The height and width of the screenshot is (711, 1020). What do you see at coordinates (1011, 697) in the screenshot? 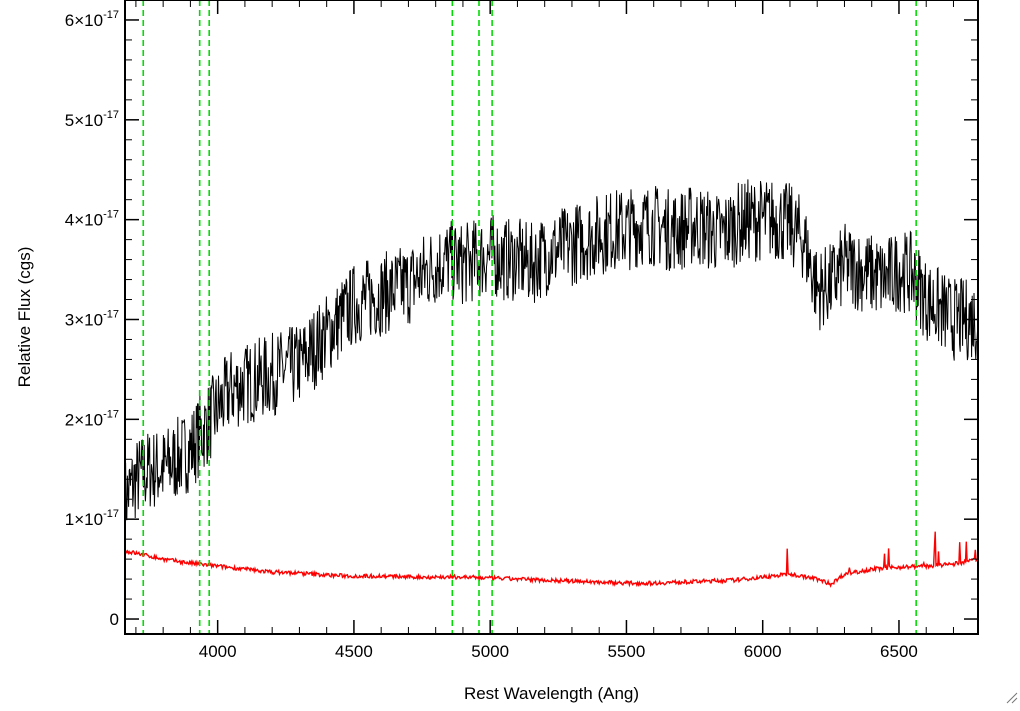
I see `resize-grip-icon` at bounding box center [1011, 697].